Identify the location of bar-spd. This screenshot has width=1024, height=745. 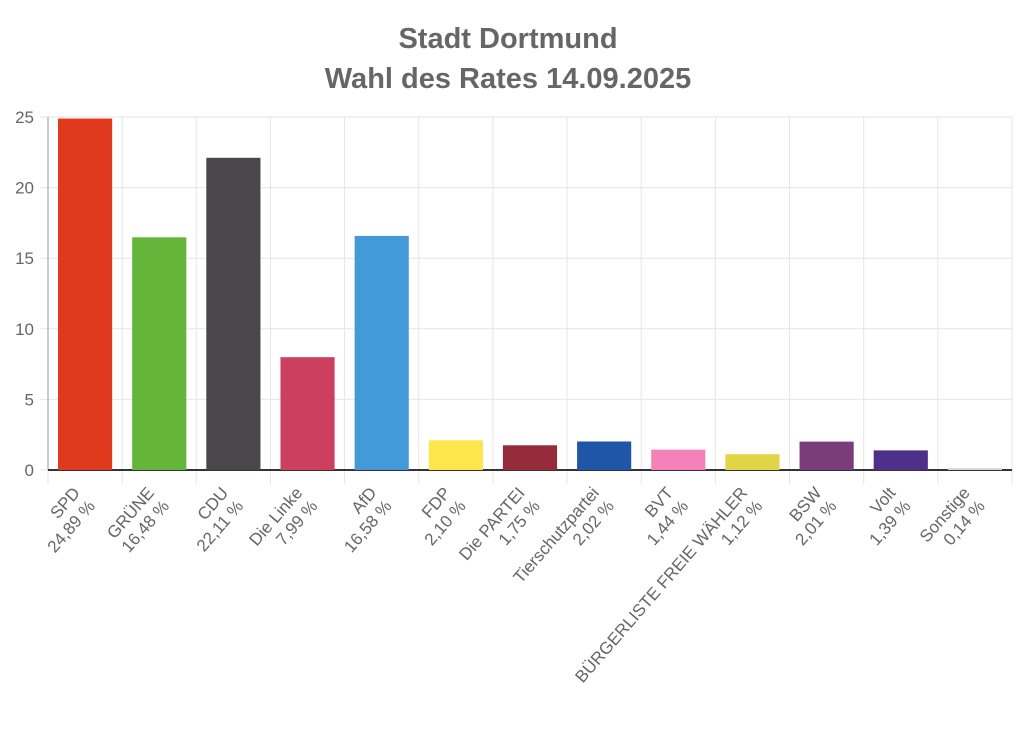
(85, 294).